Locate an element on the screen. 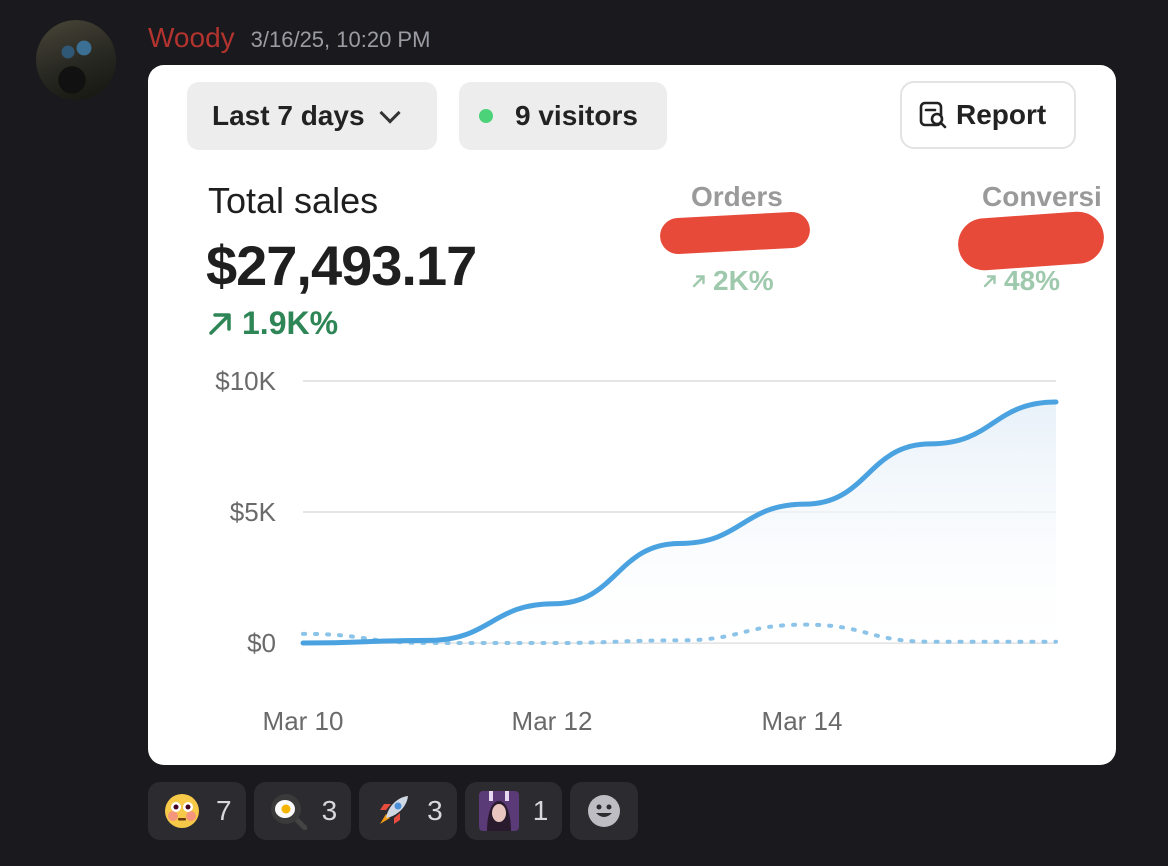 The height and width of the screenshot is (866, 1168). total-sales-title: Total sales is located at coordinates (293, 200).